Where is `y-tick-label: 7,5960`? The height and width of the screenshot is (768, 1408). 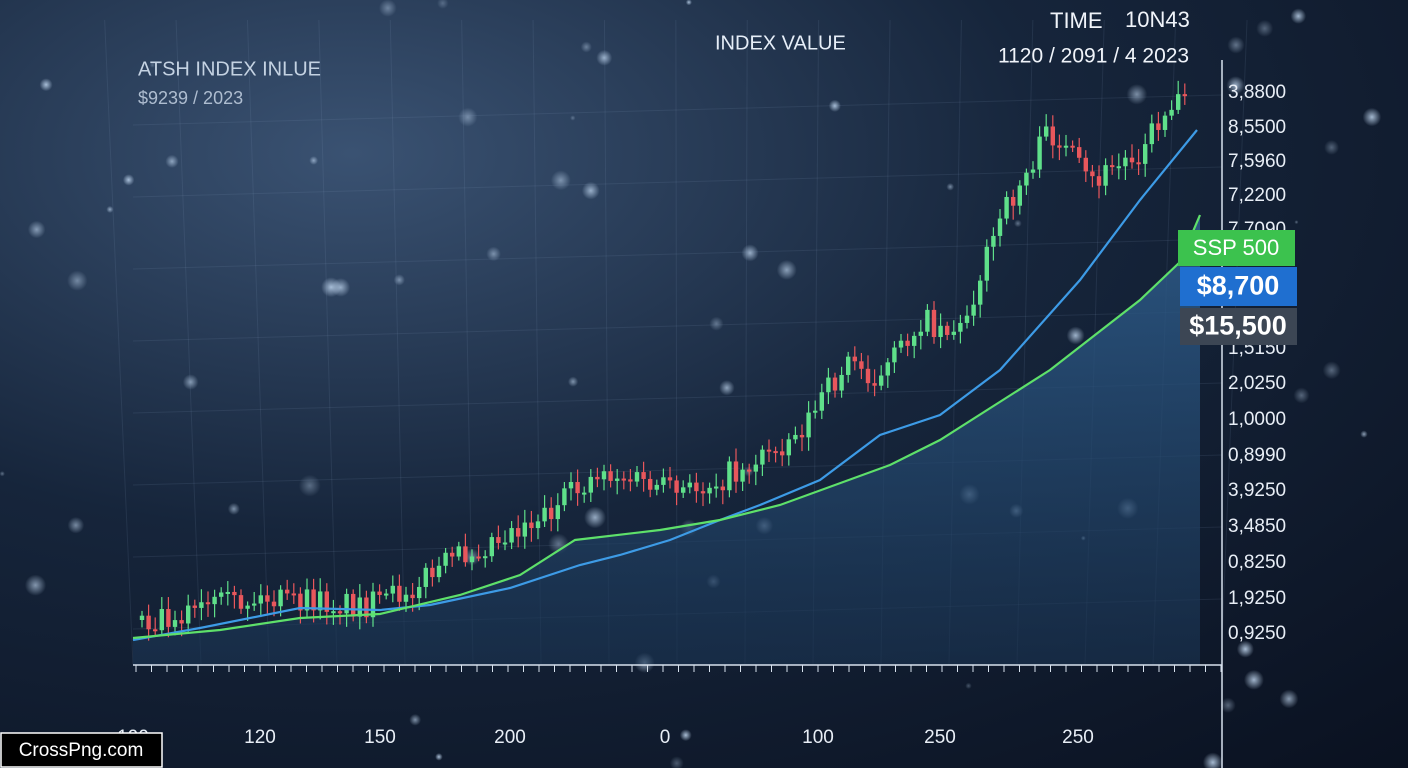
y-tick-label: 7,5960 is located at coordinates (1257, 161).